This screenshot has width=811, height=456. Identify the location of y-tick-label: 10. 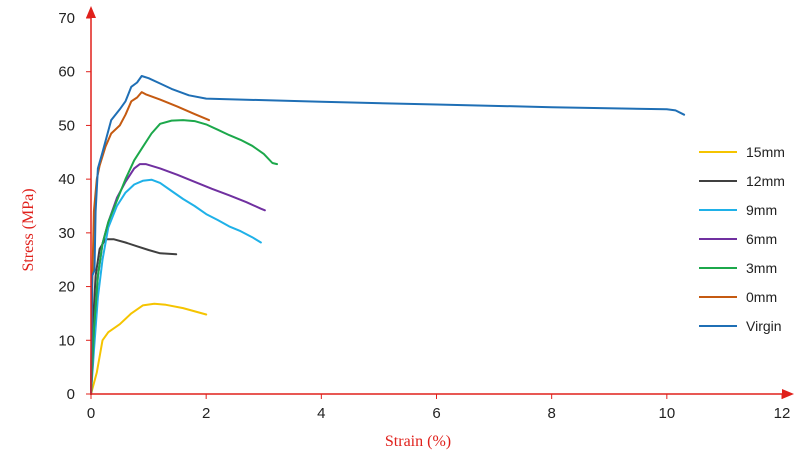
(66, 340).